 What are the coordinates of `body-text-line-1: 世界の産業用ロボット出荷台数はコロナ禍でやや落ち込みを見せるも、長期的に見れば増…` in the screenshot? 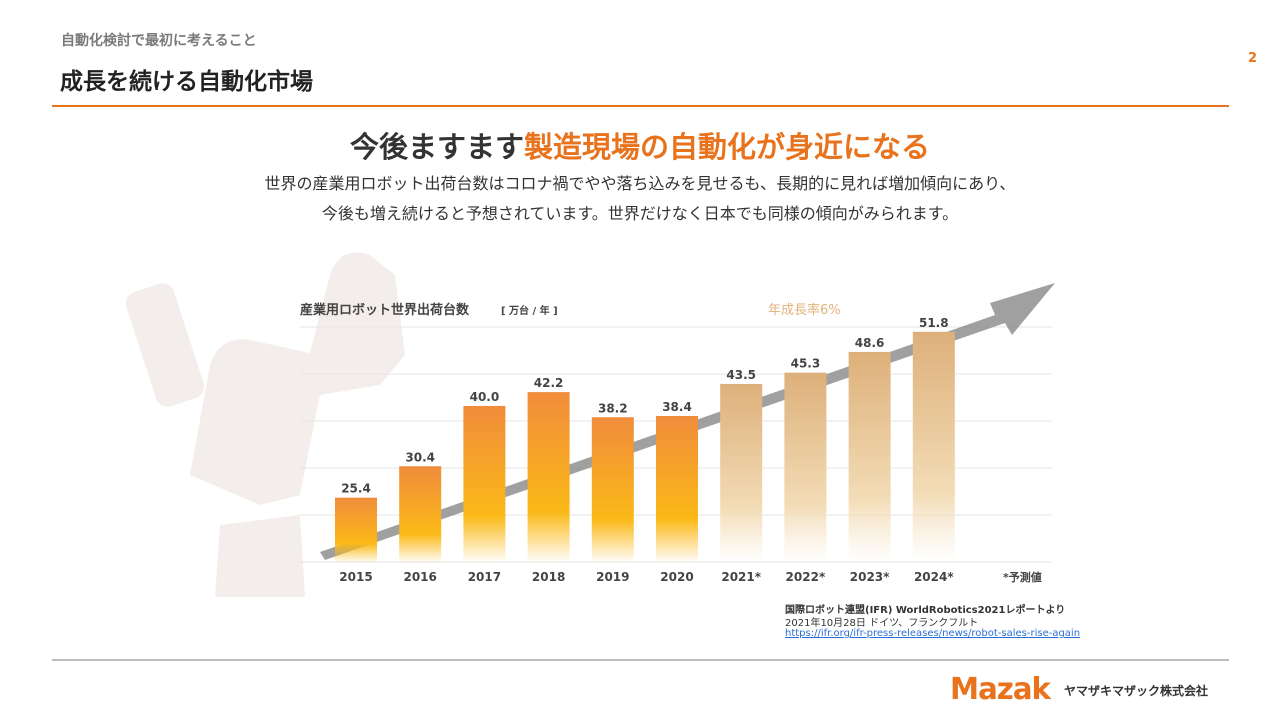 It's located at (640, 183).